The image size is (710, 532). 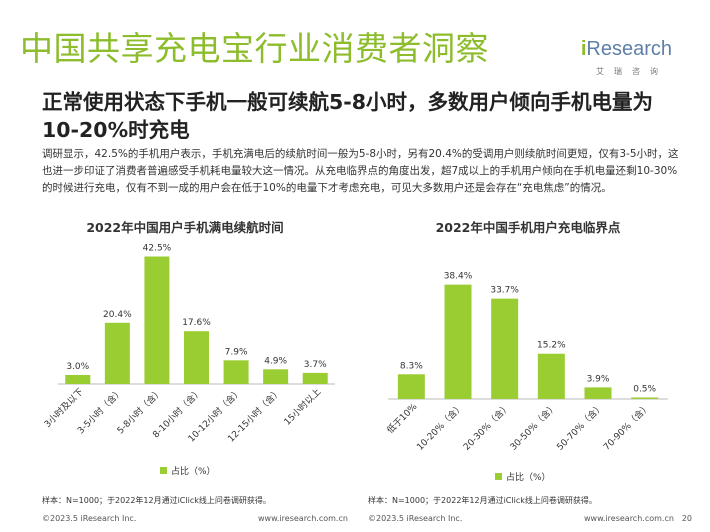 What do you see at coordinates (315, 365) in the screenshot?
I see `data-label: 3.7%` at bounding box center [315, 365].